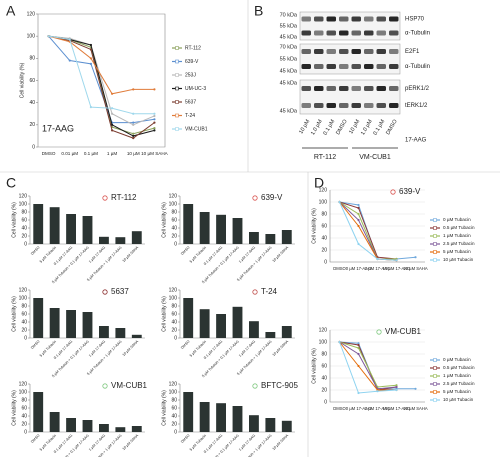 The height and width of the screenshot is (457, 500). Describe the element at coordinates (417, 67) in the screenshot. I see `protein-label: α-Tubulin` at that location.